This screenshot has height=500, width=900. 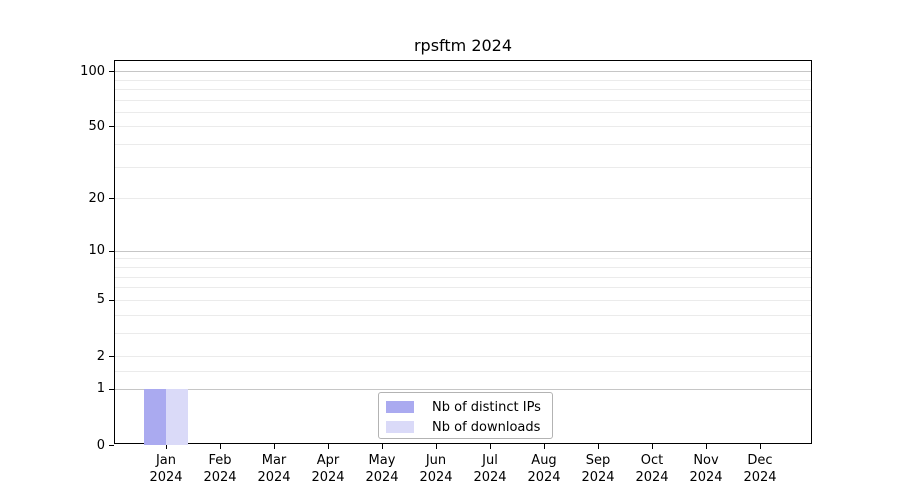 What do you see at coordinates (436, 469) in the screenshot?
I see `x-tick-label: Jun 2024` at bounding box center [436, 469].